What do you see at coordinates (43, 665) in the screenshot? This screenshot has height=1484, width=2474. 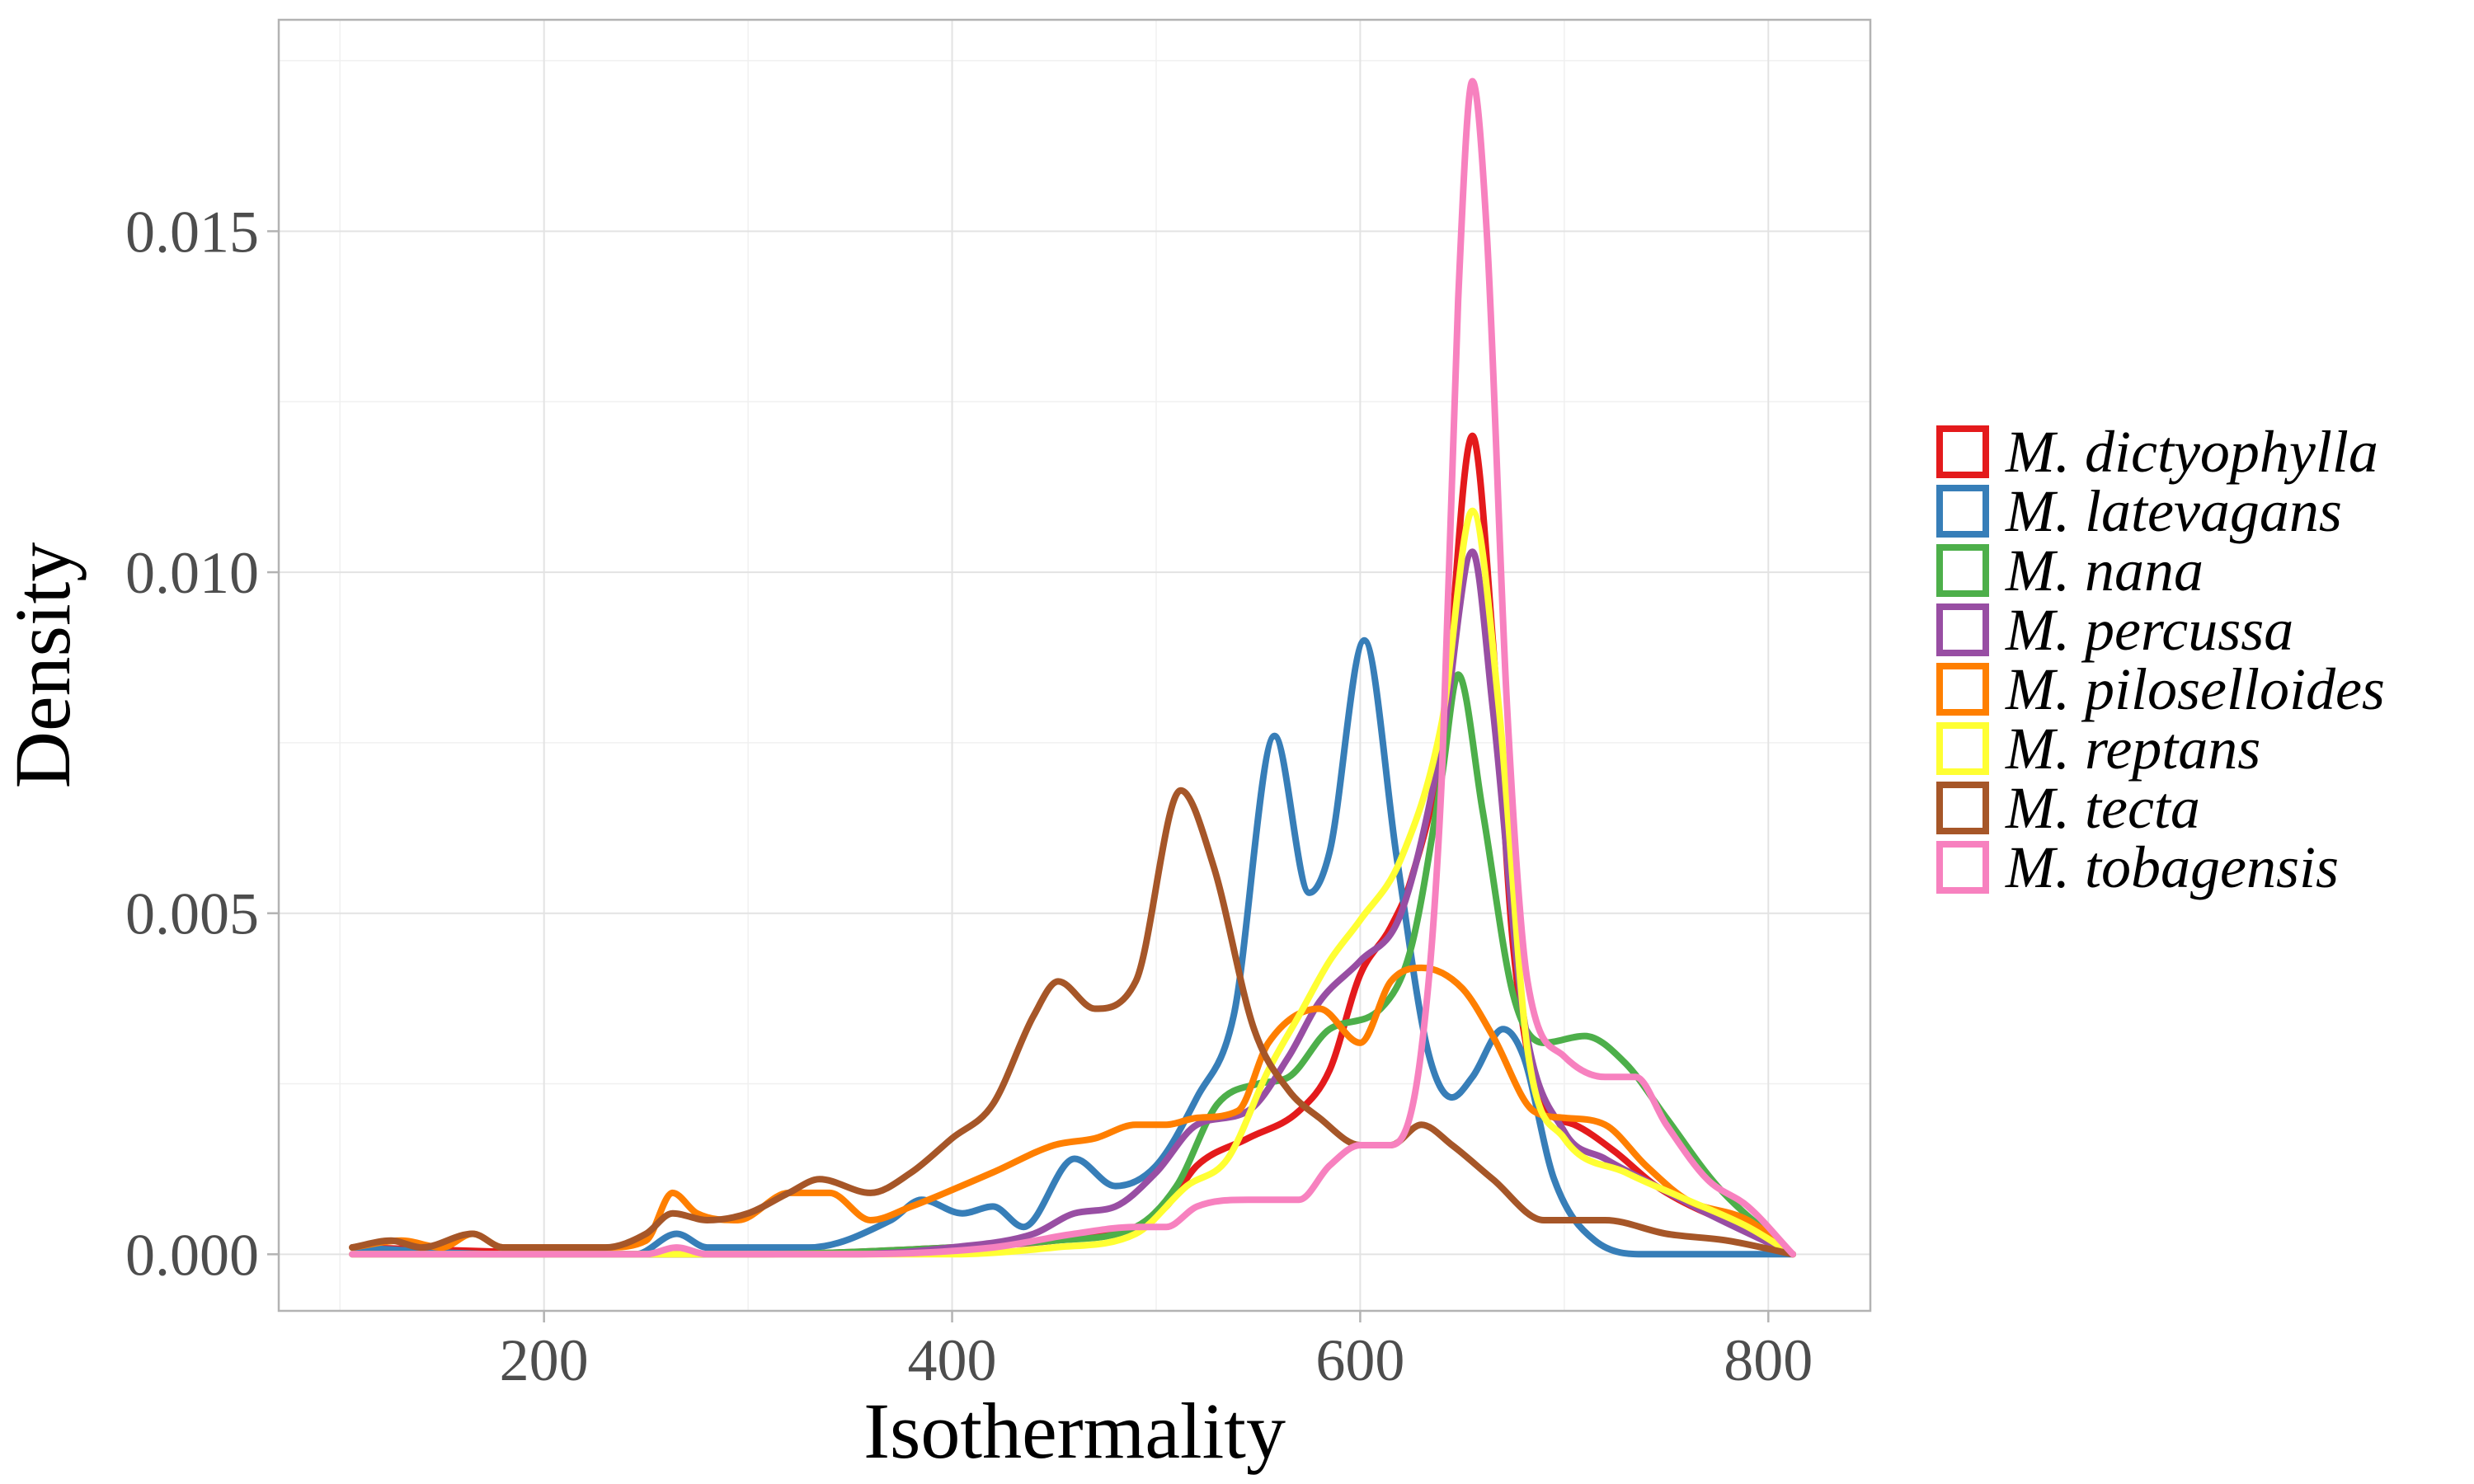 I see `y-axis-title: Density` at bounding box center [43, 665].